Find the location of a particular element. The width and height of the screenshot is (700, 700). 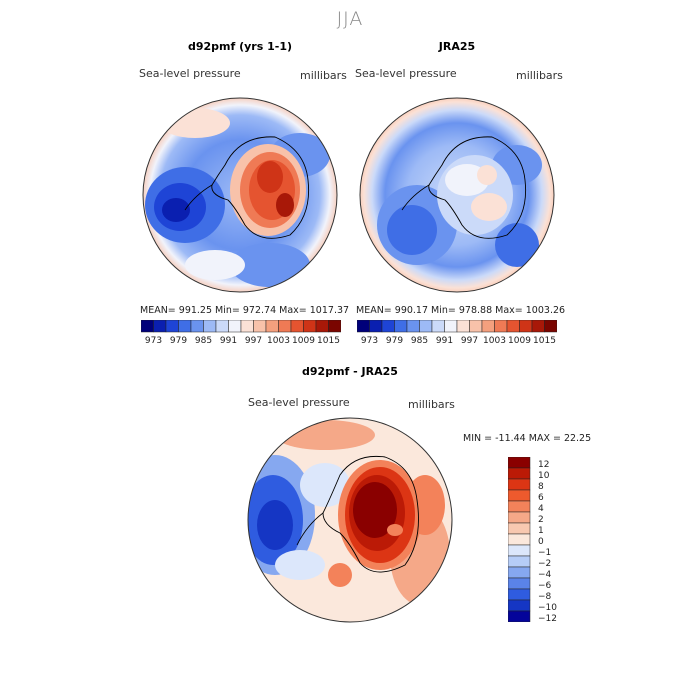

diff-stats: MIN = -11.44 MAX = 22.25 is located at coordinates (527, 438).